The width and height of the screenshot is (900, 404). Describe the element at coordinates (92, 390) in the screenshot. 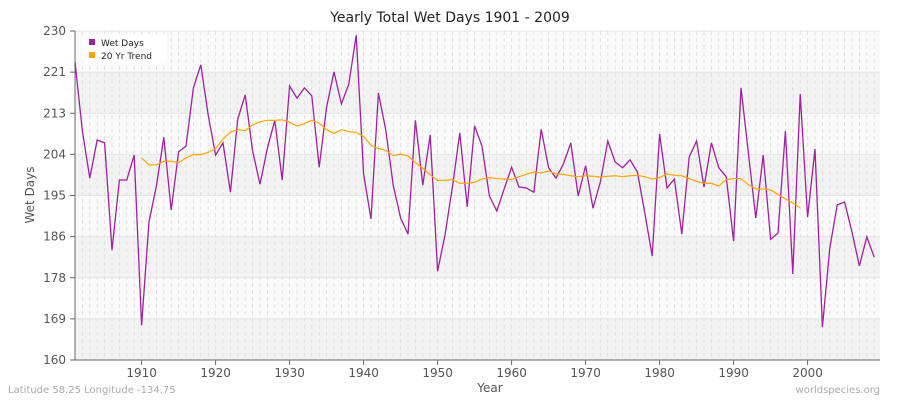

I see `footer-coordinates: Latitude 58.25 Longitude -134.75` at that location.